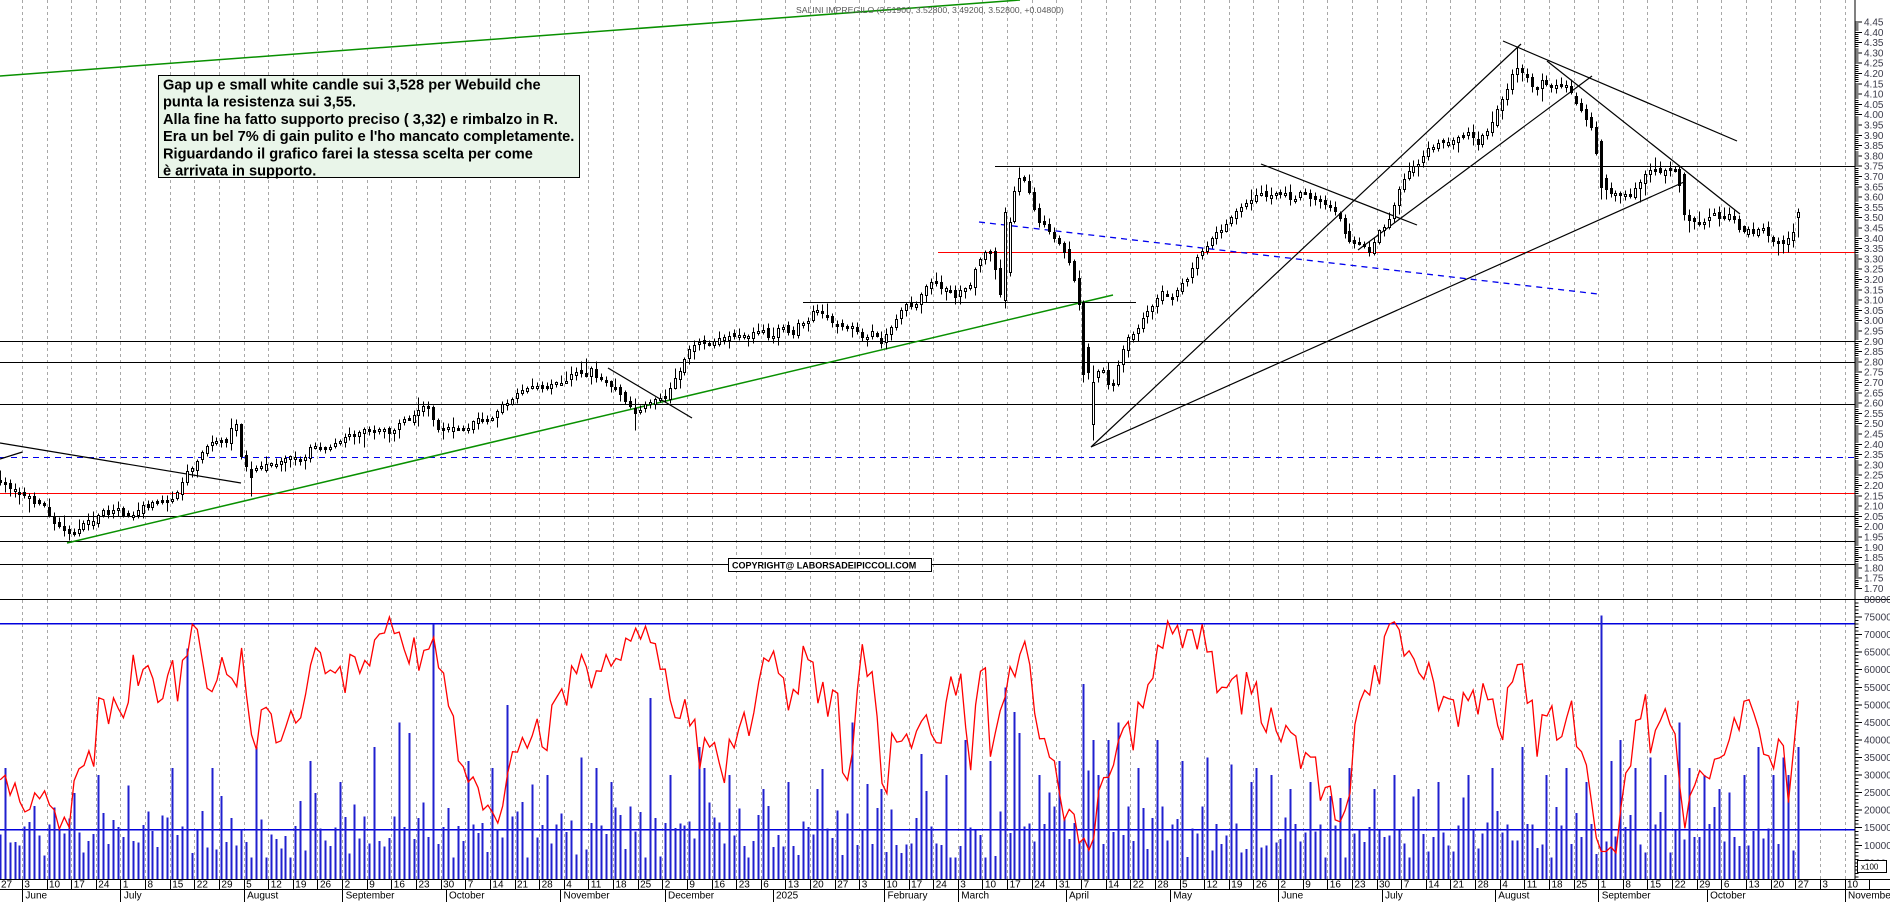 The height and width of the screenshot is (907, 1890). I want to click on svg-text: 2.15, so click(1874, 496).